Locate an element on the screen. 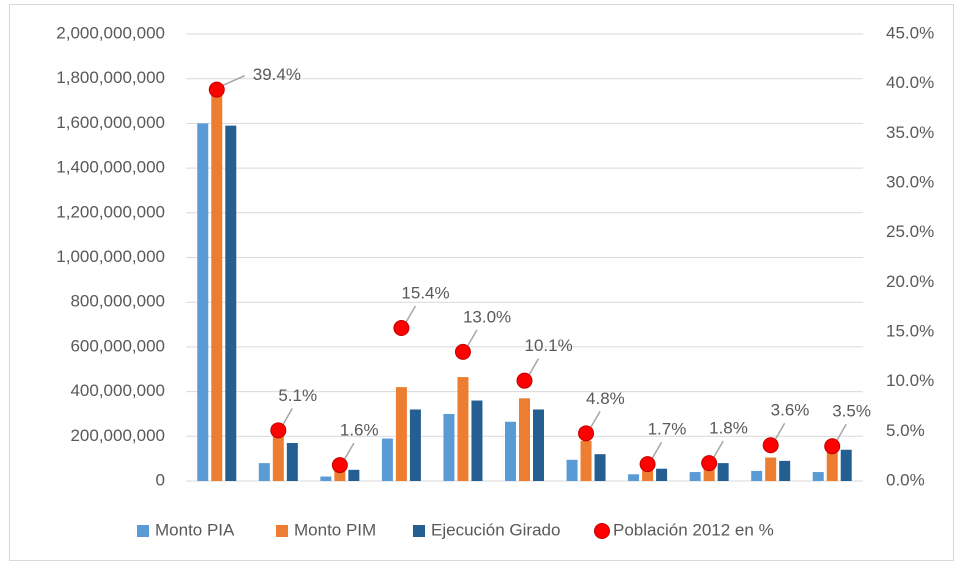 This screenshot has height=567, width=957. y-tick-label: 400,000,000 is located at coordinates (117, 390).